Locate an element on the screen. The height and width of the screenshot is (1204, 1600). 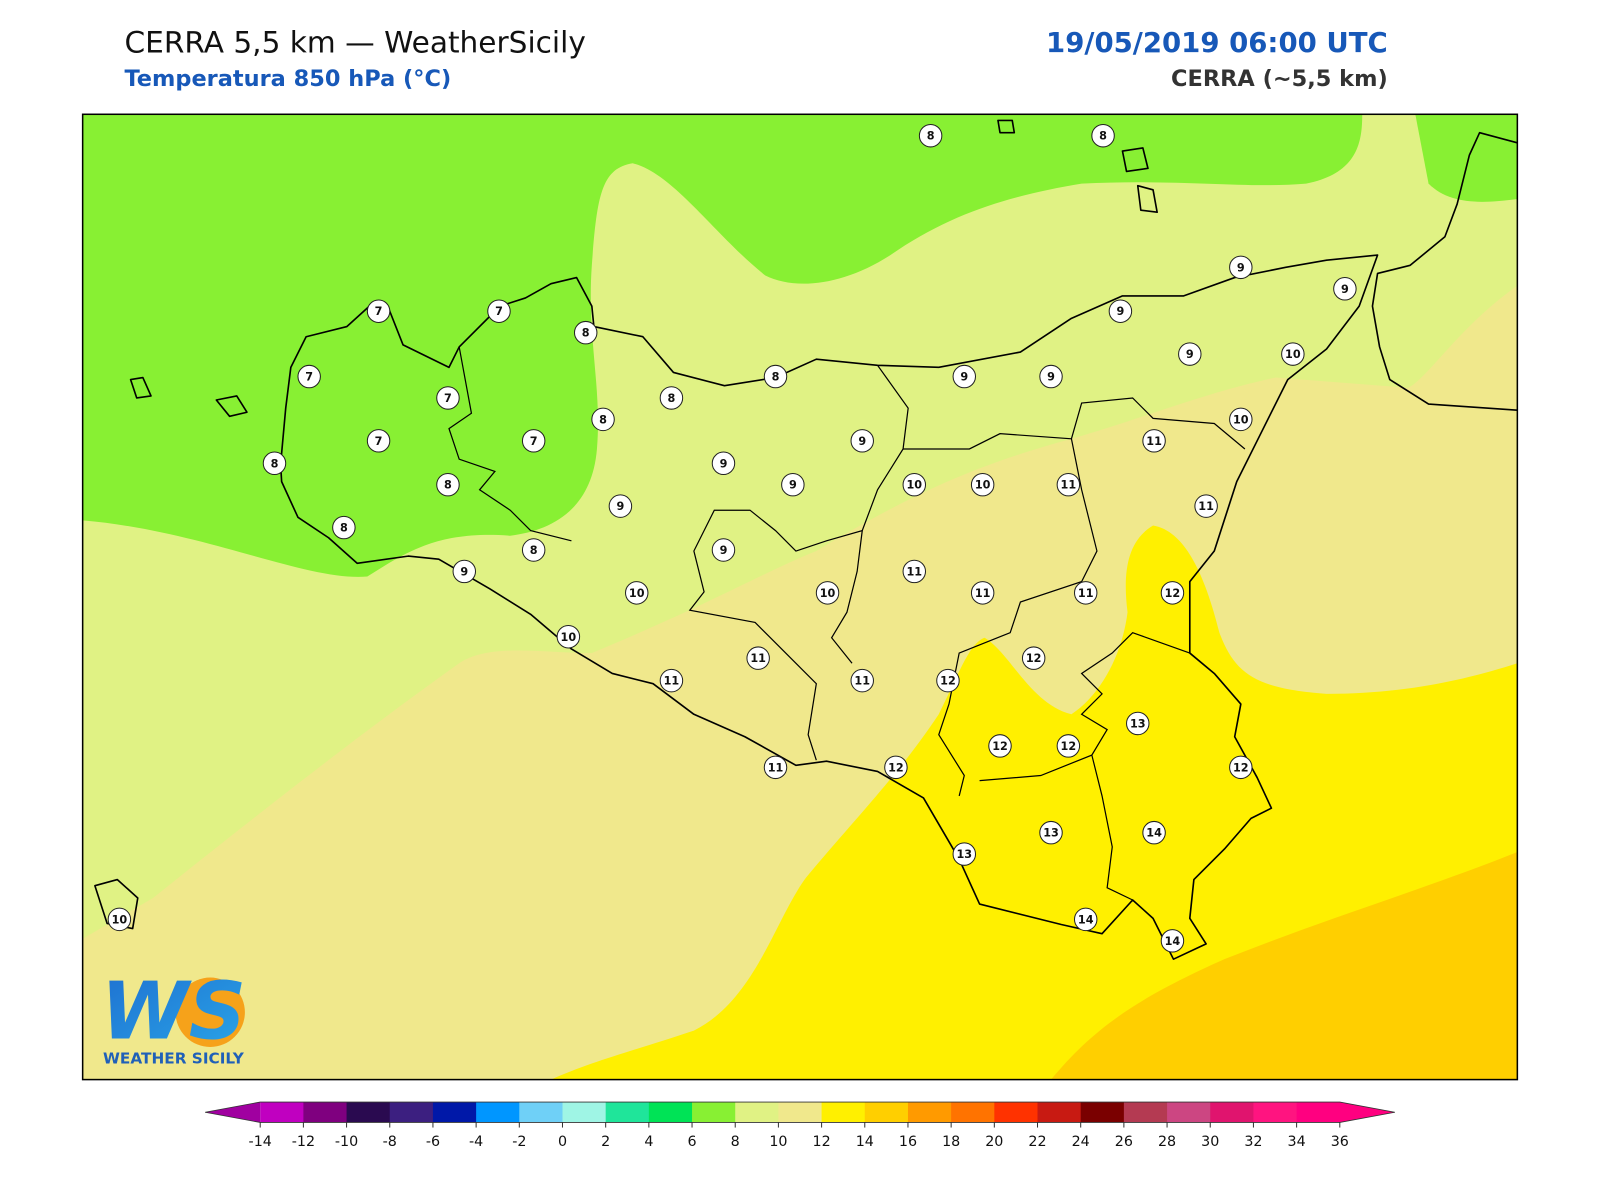
colorbar-tick-label: 32 is located at coordinates (1253, 1142).